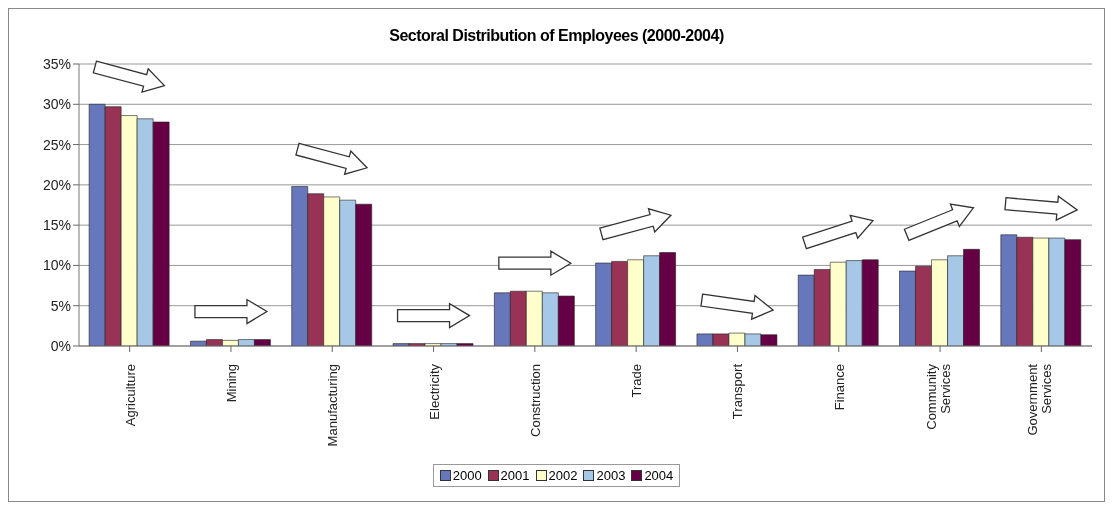 The image size is (1113, 508). What do you see at coordinates (535, 400) in the screenshot?
I see `x-tick-label: Construction` at bounding box center [535, 400].